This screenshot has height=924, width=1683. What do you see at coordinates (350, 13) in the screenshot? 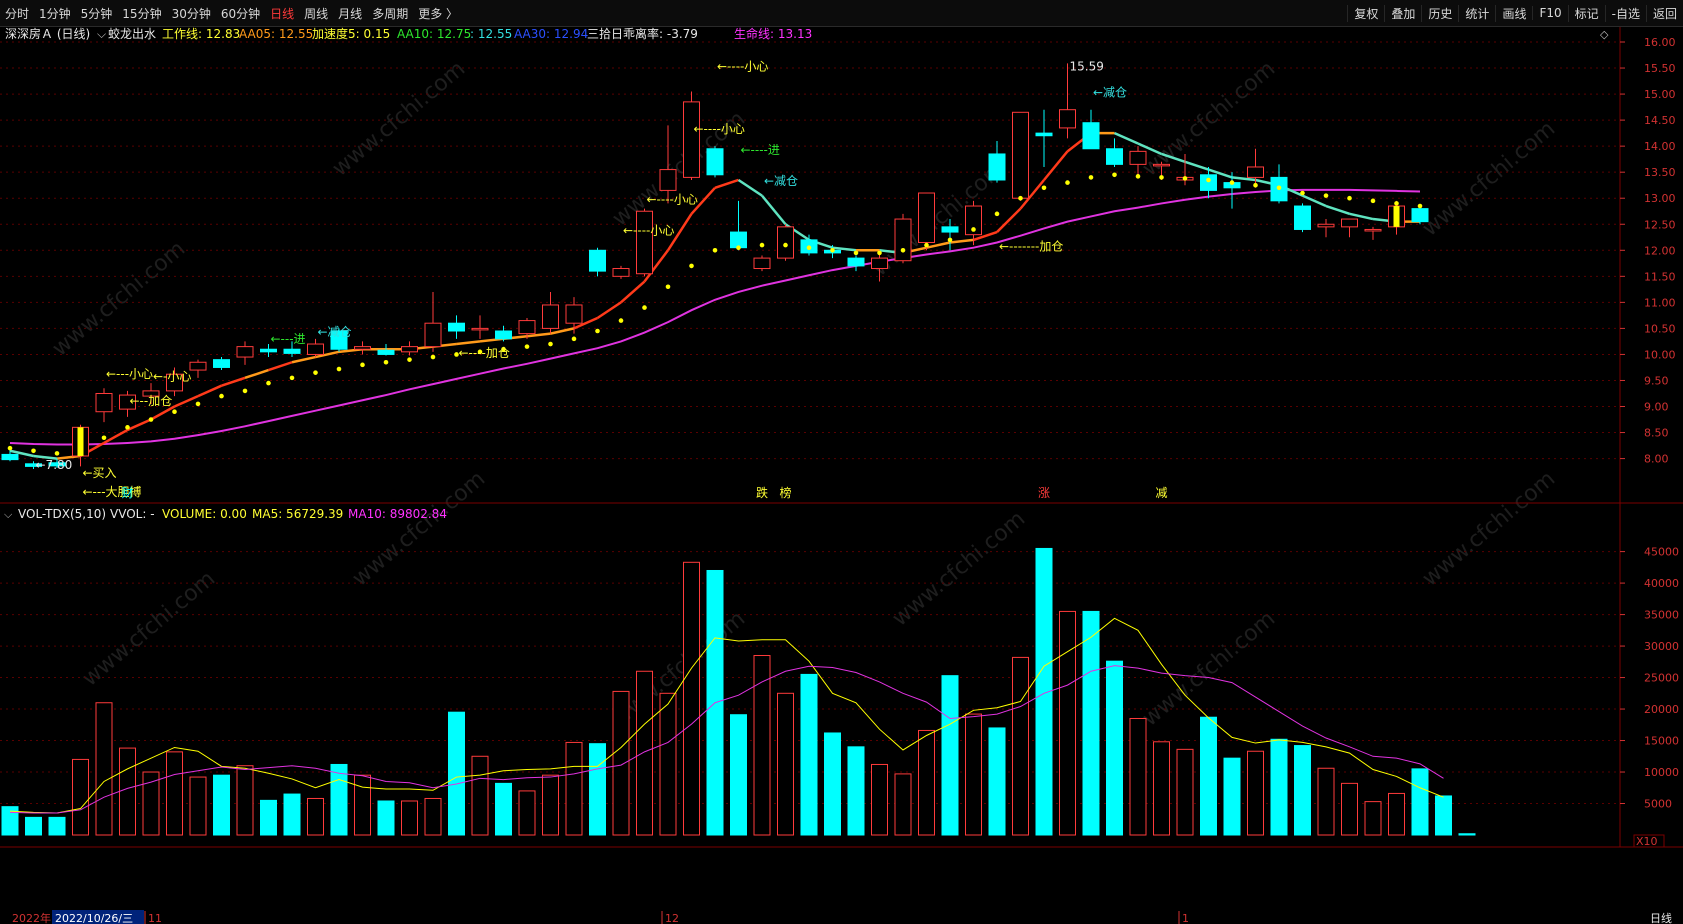
I see `period-tab-8: 月线` at bounding box center [350, 13].